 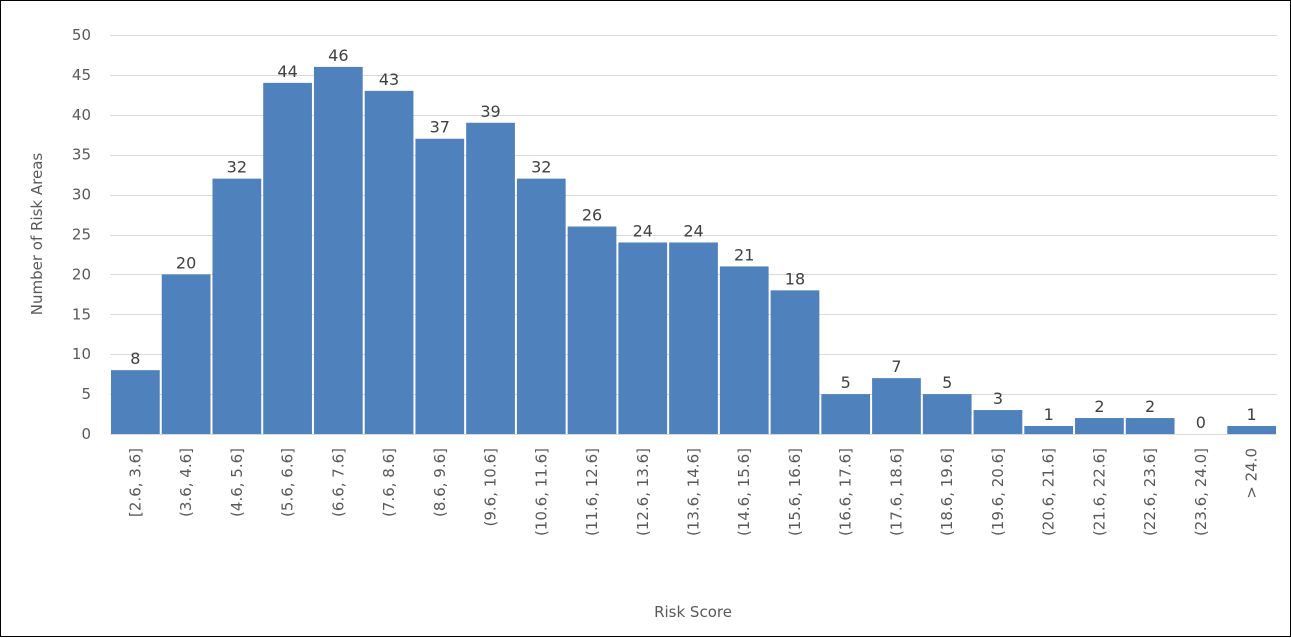 What do you see at coordinates (592, 492) in the screenshot?
I see `x-tick-label: (11.6, 12.6]` at bounding box center [592, 492].